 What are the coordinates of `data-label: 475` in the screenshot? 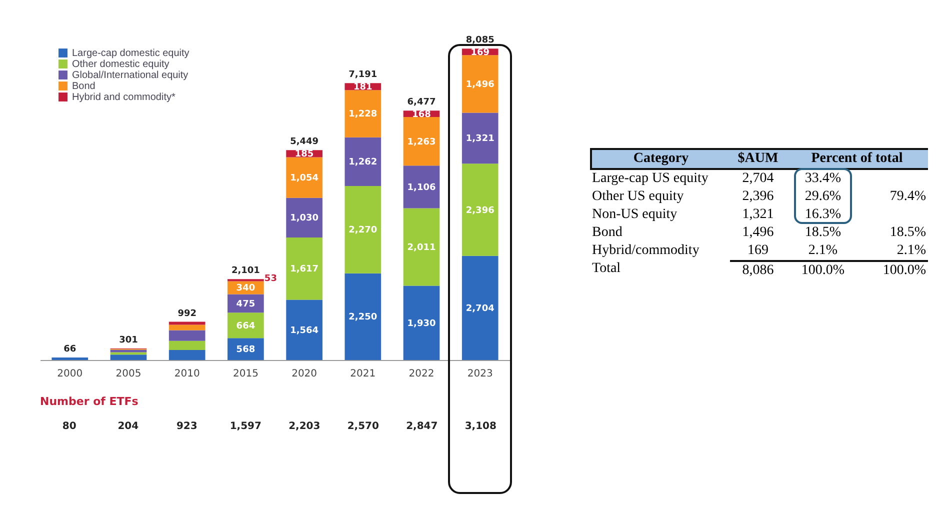 It's located at (246, 304).